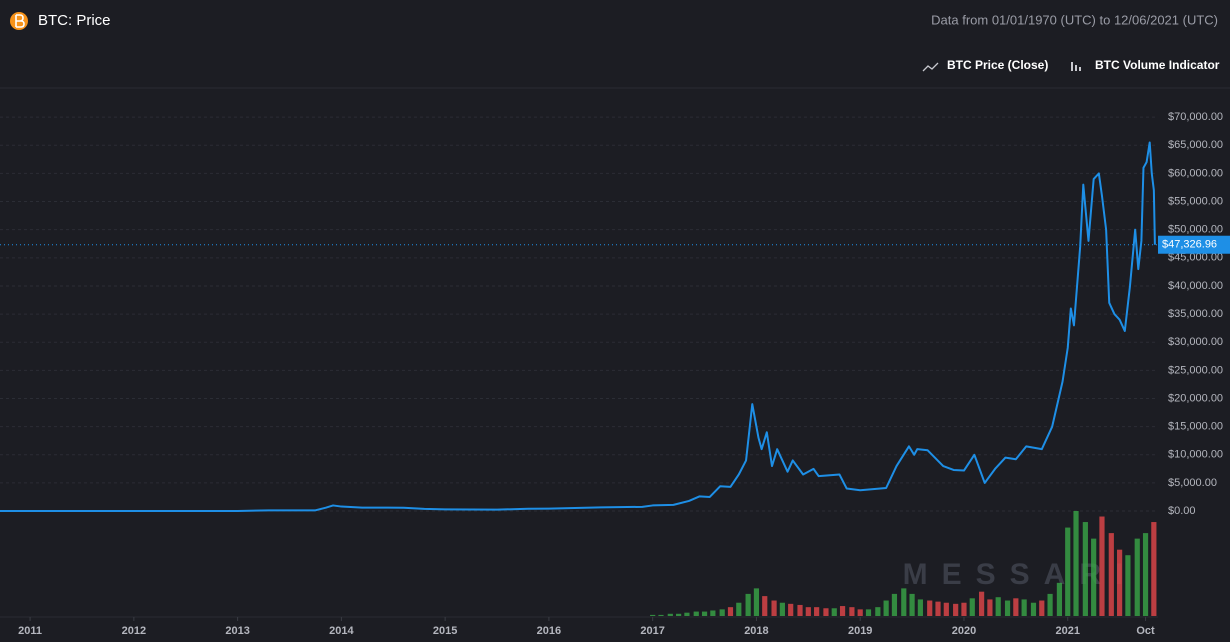  I want to click on y-tick-label: $45,000.00, so click(1195, 258).